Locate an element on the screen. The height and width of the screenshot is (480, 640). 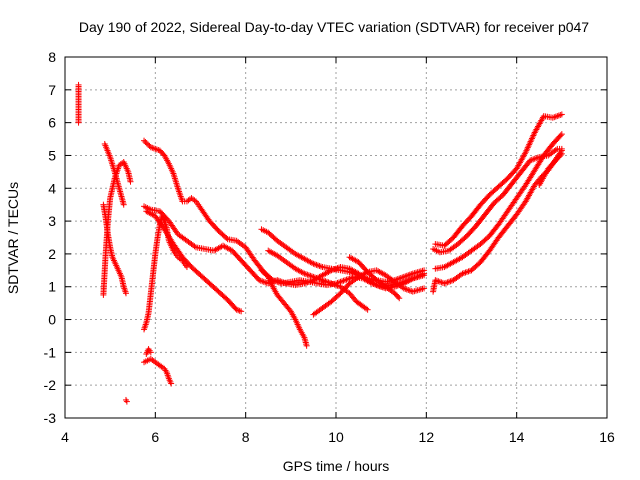
x-tick-label: 16 is located at coordinates (607, 437).